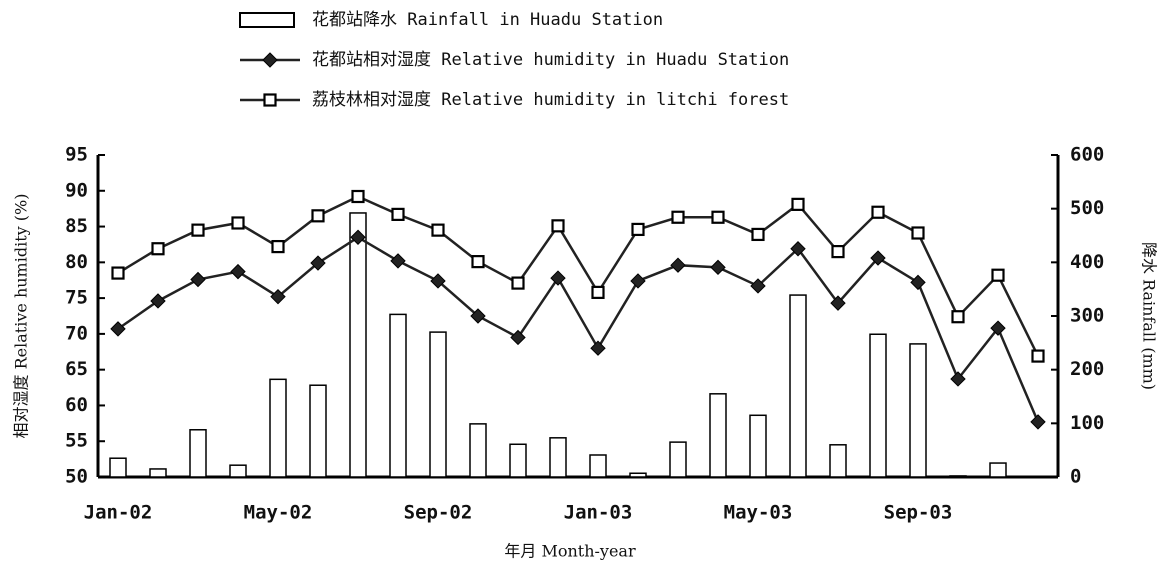  Describe the element at coordinates (76, 441) in the screenshot. I see `y-tick-label: 55` at that location.